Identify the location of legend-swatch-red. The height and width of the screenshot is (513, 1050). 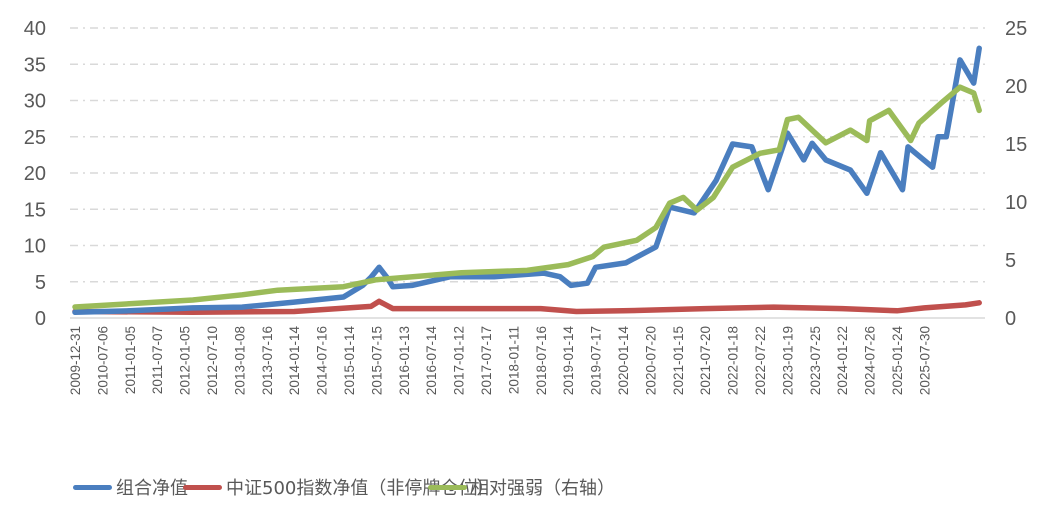
(202, 487).